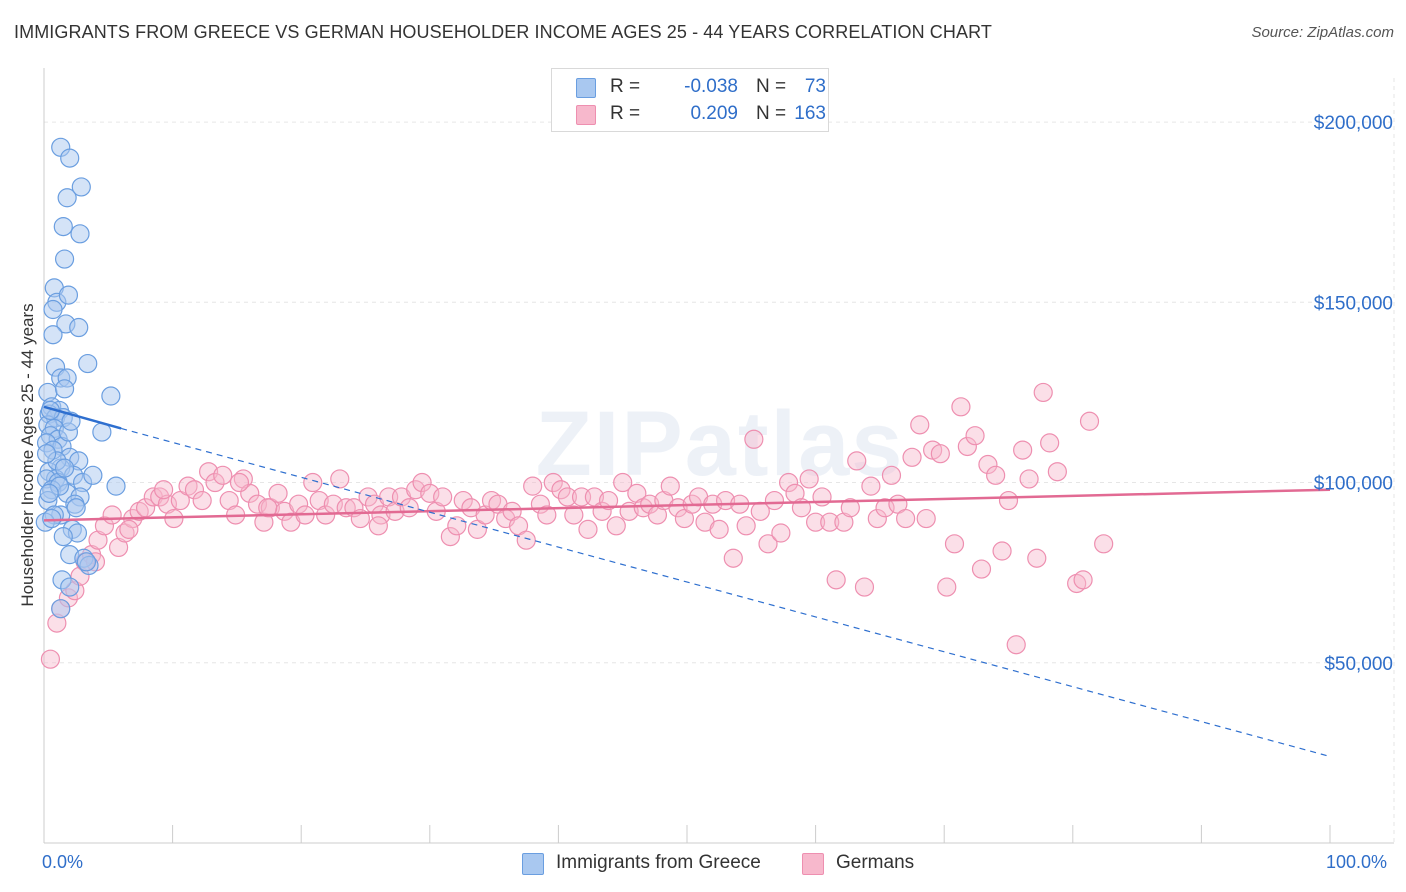 Image resolution: width=1406 pixels, height=892 pixels. Describe the element at coordinates (1353, 123) in the screenshot. I see `y-tick-label: $200,000` at that location.